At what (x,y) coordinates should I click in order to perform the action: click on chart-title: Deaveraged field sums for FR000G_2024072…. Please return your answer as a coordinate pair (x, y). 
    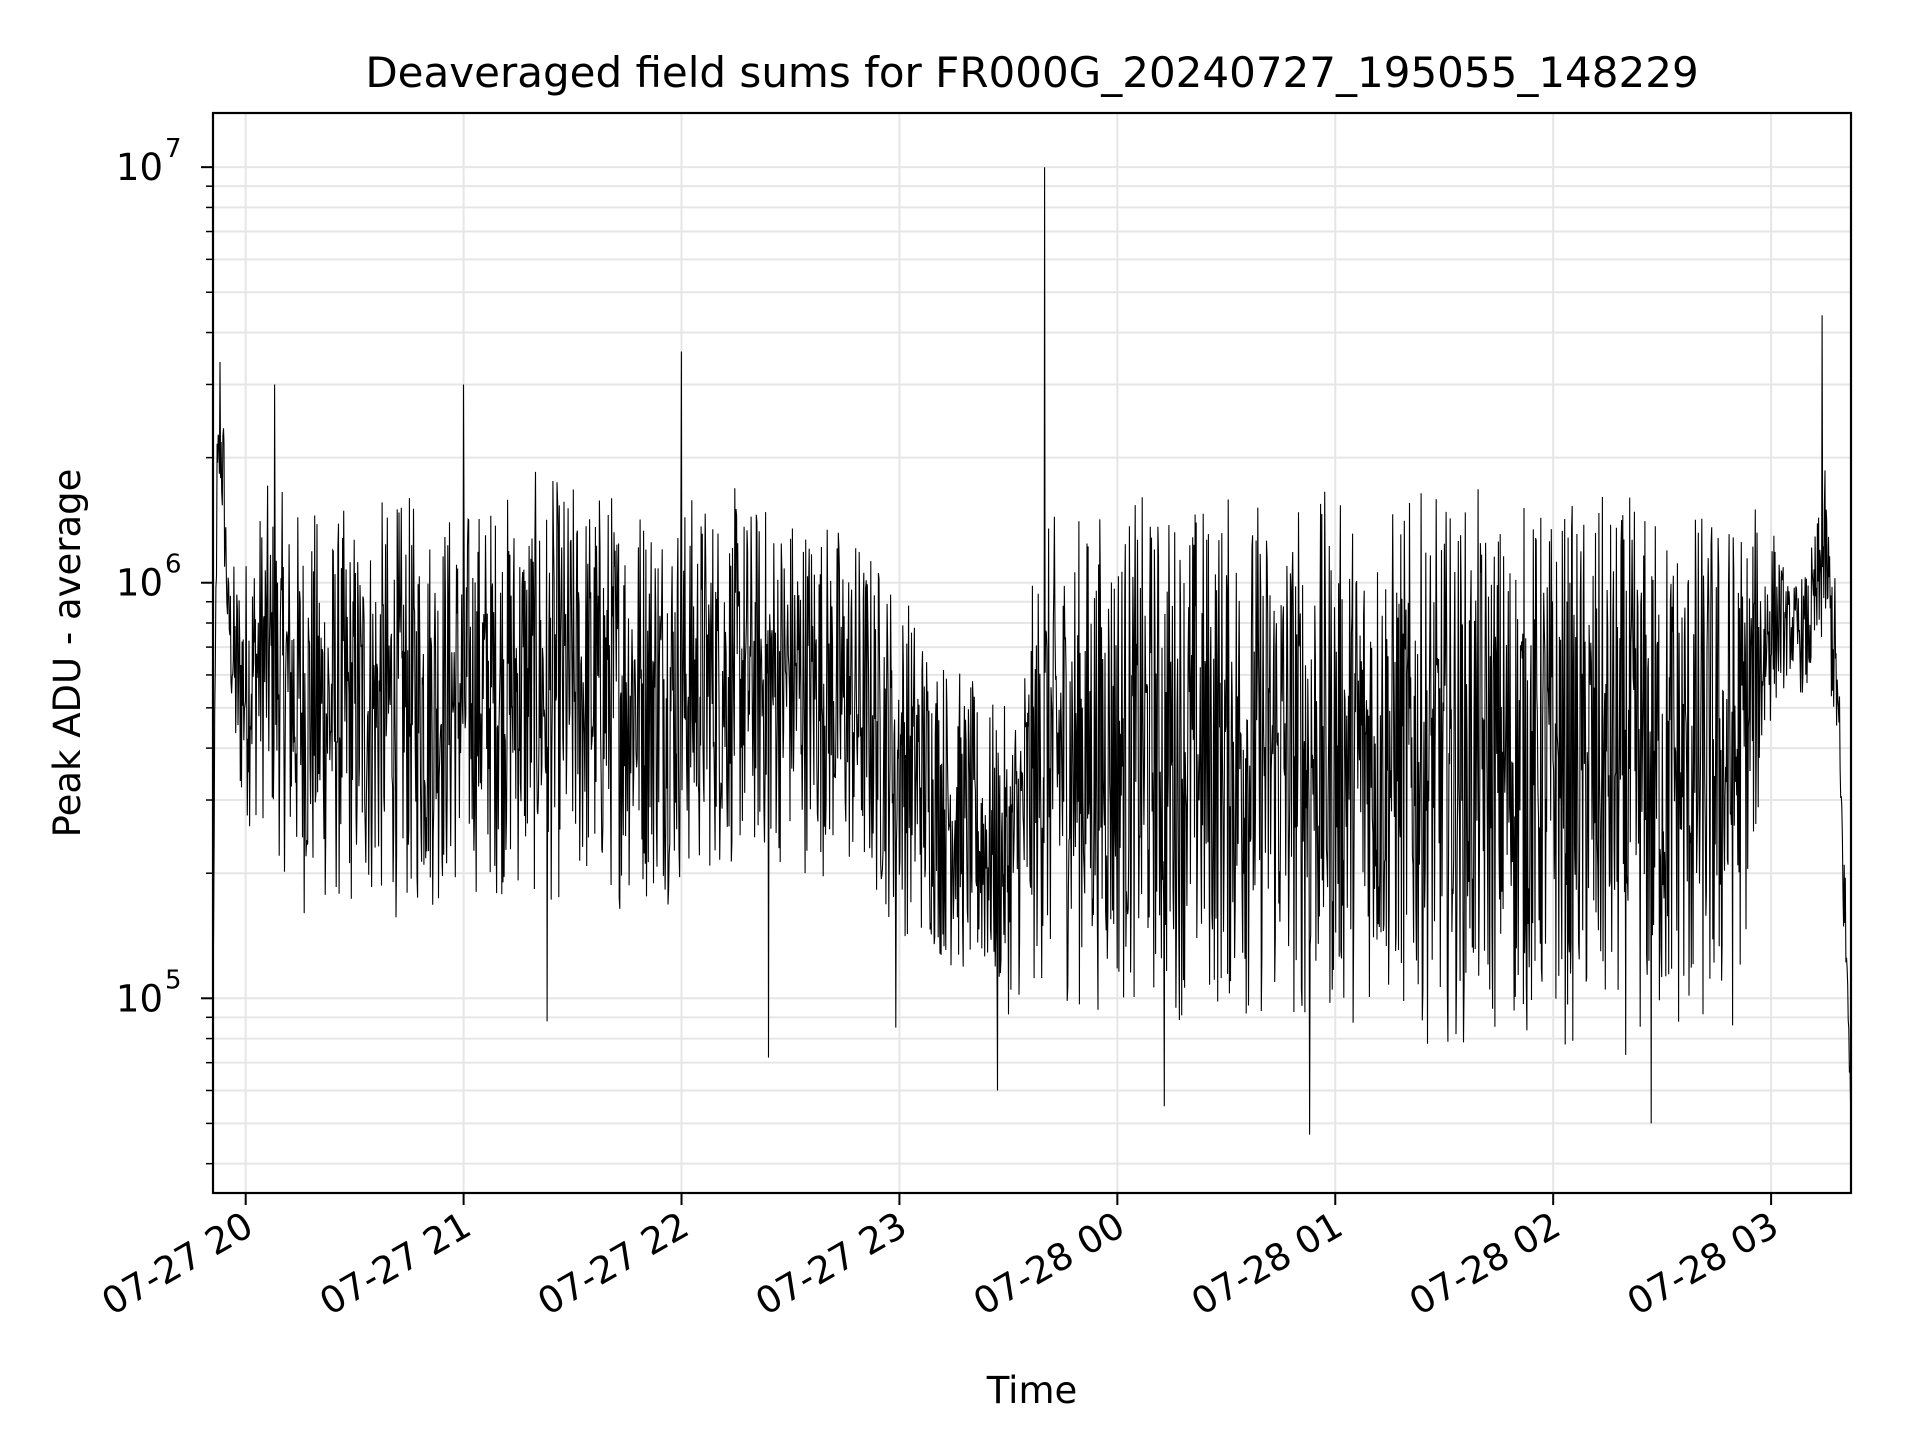
    Looking at the image, I should click on (1031, 72).